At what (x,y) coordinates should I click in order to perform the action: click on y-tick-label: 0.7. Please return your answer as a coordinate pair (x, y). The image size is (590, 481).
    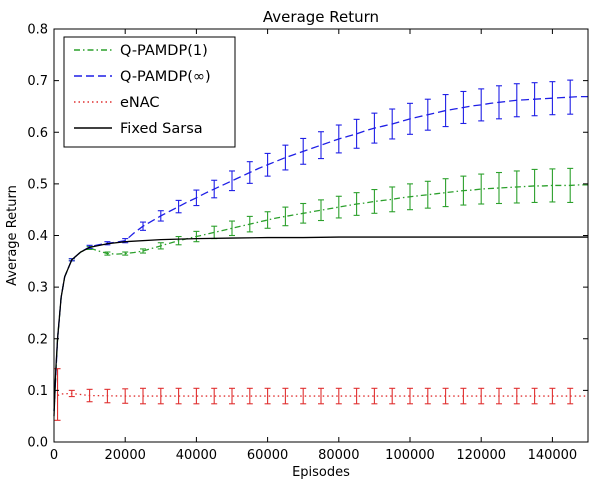
    Looking at the image, I should click on (37, 81).